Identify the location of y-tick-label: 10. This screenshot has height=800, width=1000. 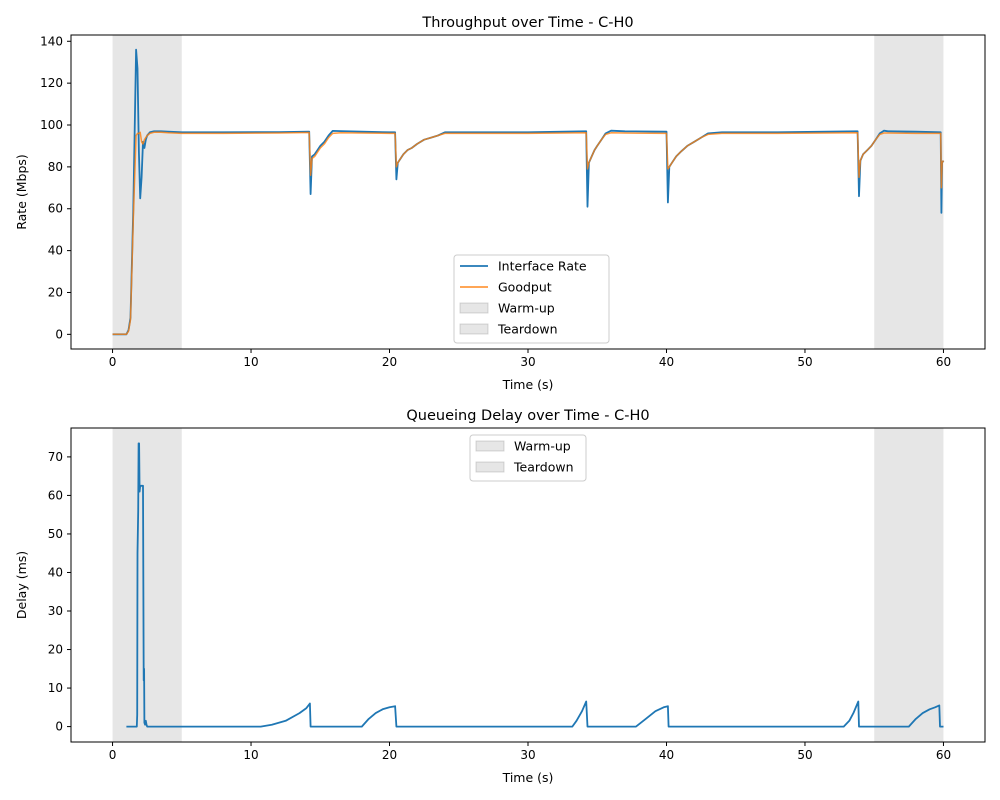
(55, 688).